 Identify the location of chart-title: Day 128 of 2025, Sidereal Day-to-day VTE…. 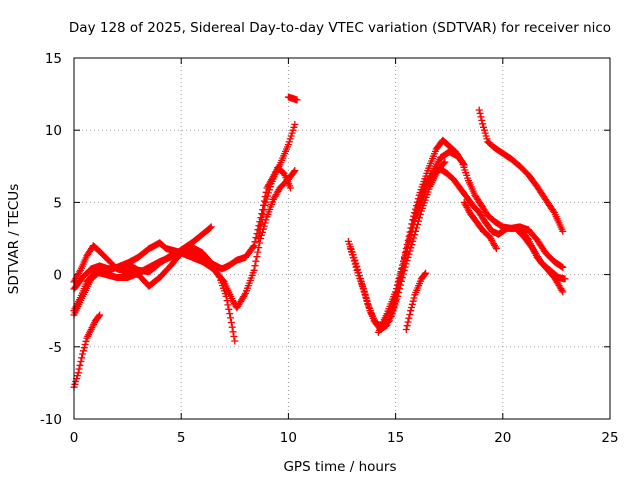
(340, 28).